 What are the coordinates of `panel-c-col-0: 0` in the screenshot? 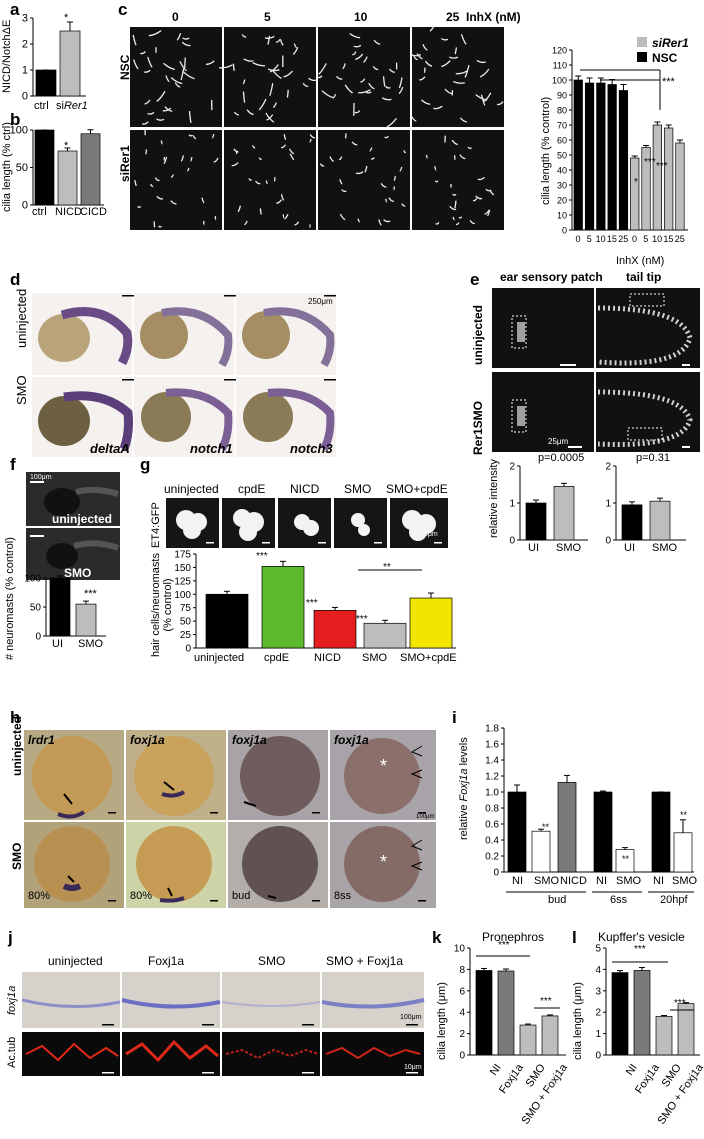 It's located at (175, 17).